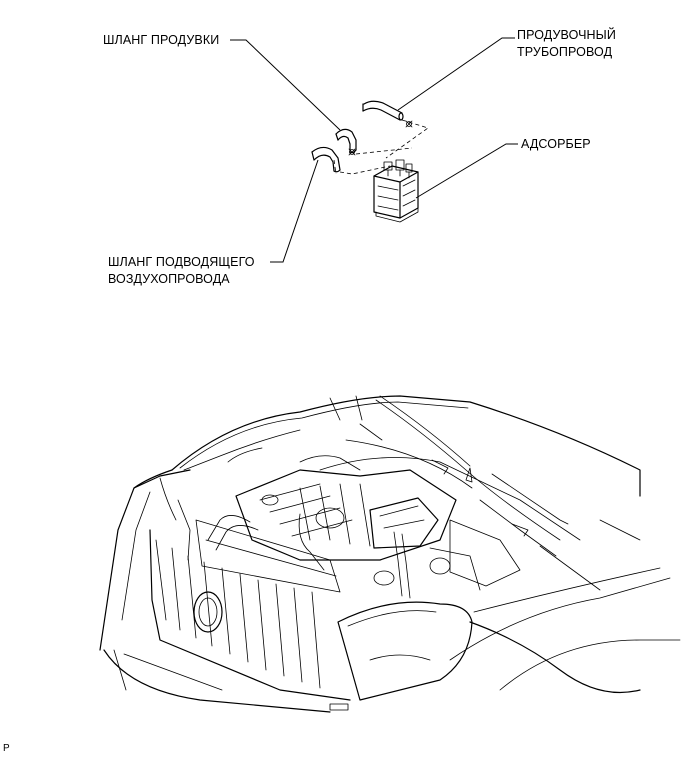 The width and height of the screenshot is (690, 757). What do you see at coordinates (456, 74) in the screenshot?
I see `leader-purge-pipe` at bounding box center [456, 74].